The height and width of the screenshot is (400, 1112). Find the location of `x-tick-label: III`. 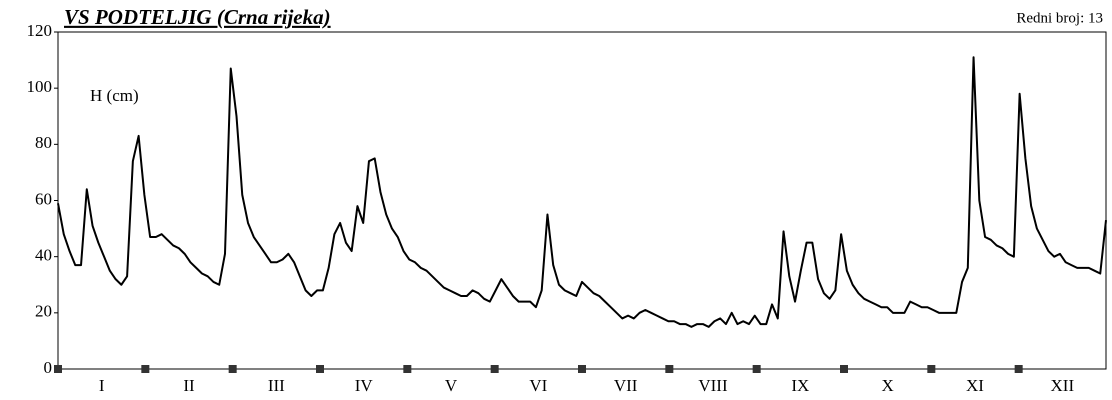

x-tick-label: III is located at coordinates (276, 385).